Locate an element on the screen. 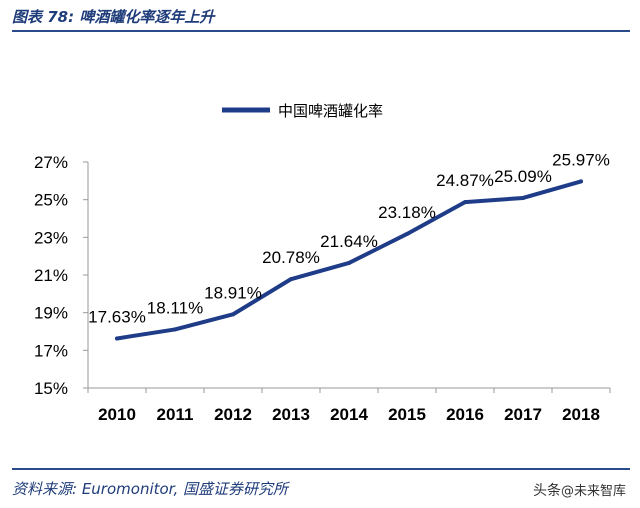 This screenshot has width=640, height=508. legend: 中国啤酒罐化率 is located at coordinates (302, 111).